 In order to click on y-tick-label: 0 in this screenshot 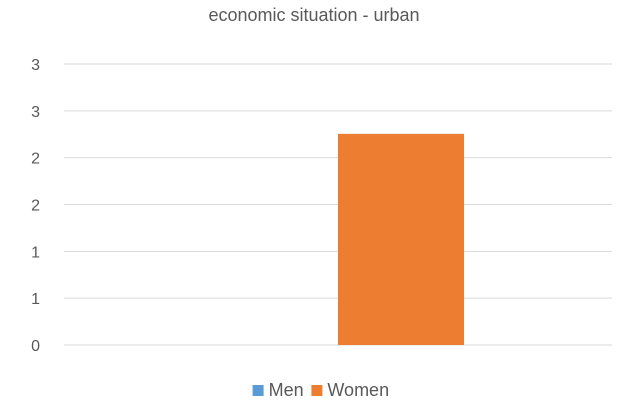, I will do `click(35, 346)`.